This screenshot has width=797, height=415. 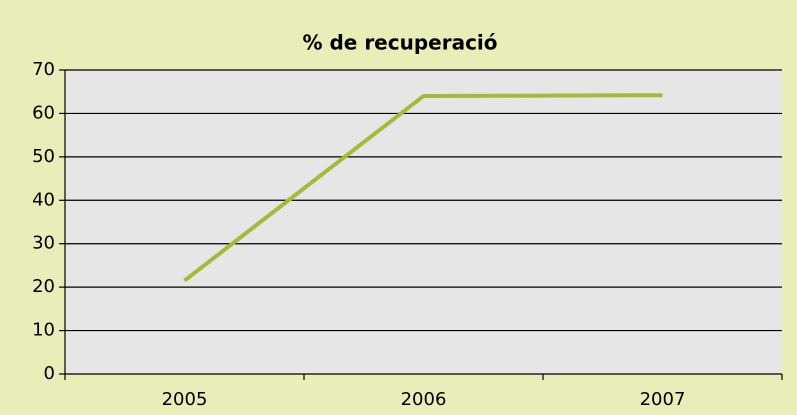 I want to click on y-tick-label: 0, so click(x=49, y=373).